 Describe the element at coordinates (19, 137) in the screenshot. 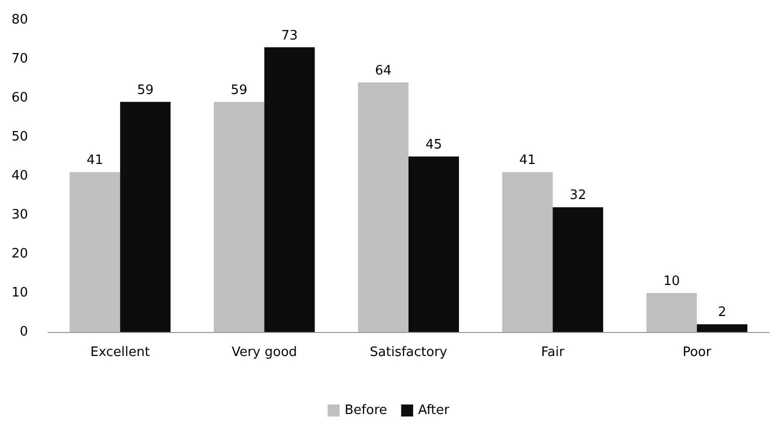

I see `y-tick-label: 50` at that location.